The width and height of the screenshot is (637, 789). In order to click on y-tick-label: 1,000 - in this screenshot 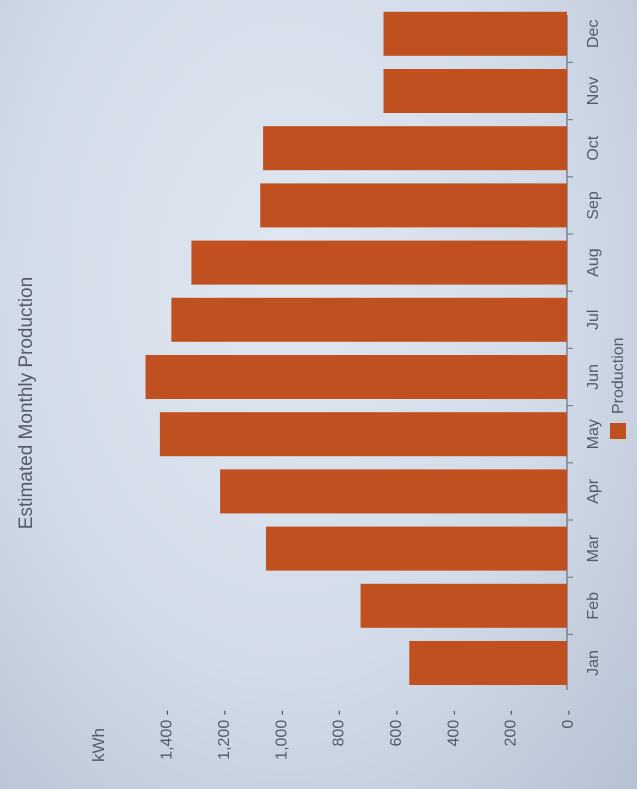, I will do `click(281, 735)`.